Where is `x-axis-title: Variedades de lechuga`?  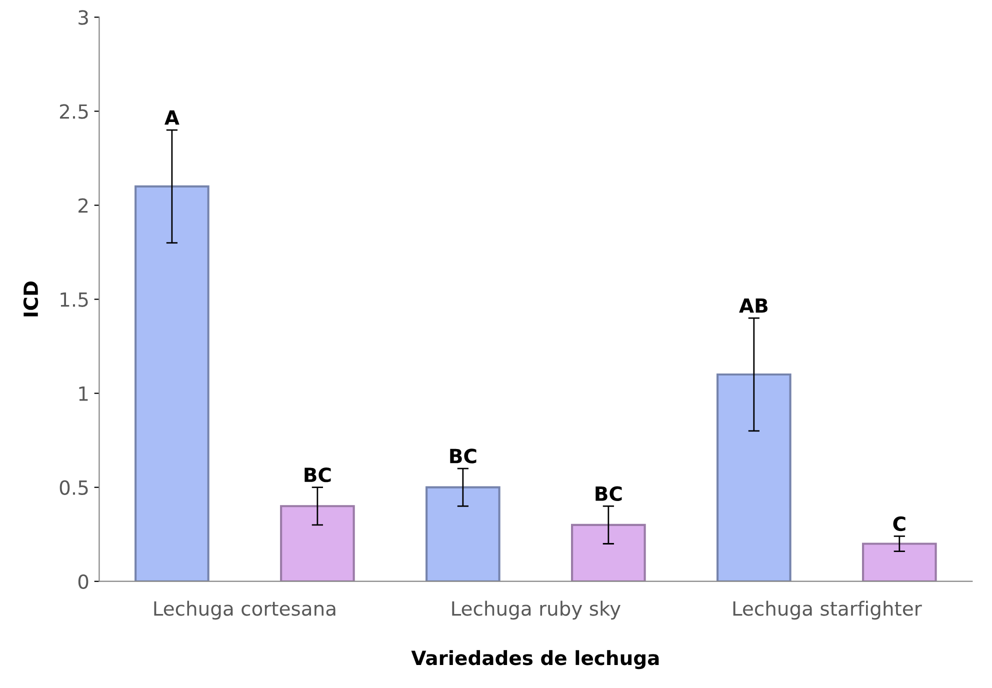 x-axis-title: Variedades de lechuga is located at coordinates (535, 660).